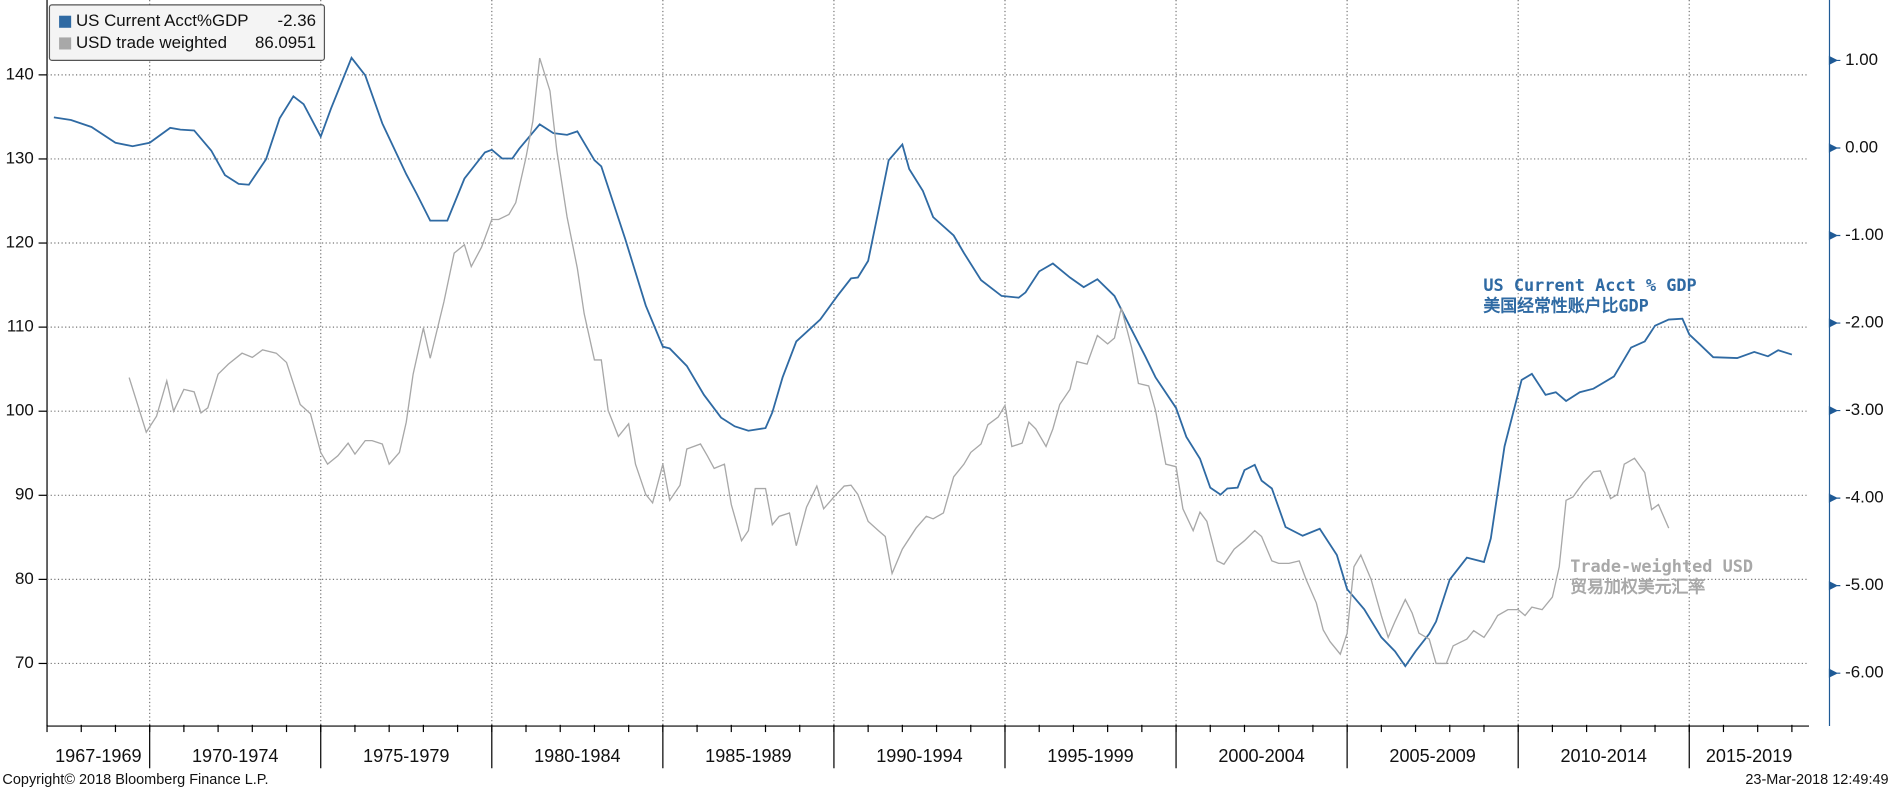  I want to click on x-tick-label: 2005-2009, so click(1432, 756).